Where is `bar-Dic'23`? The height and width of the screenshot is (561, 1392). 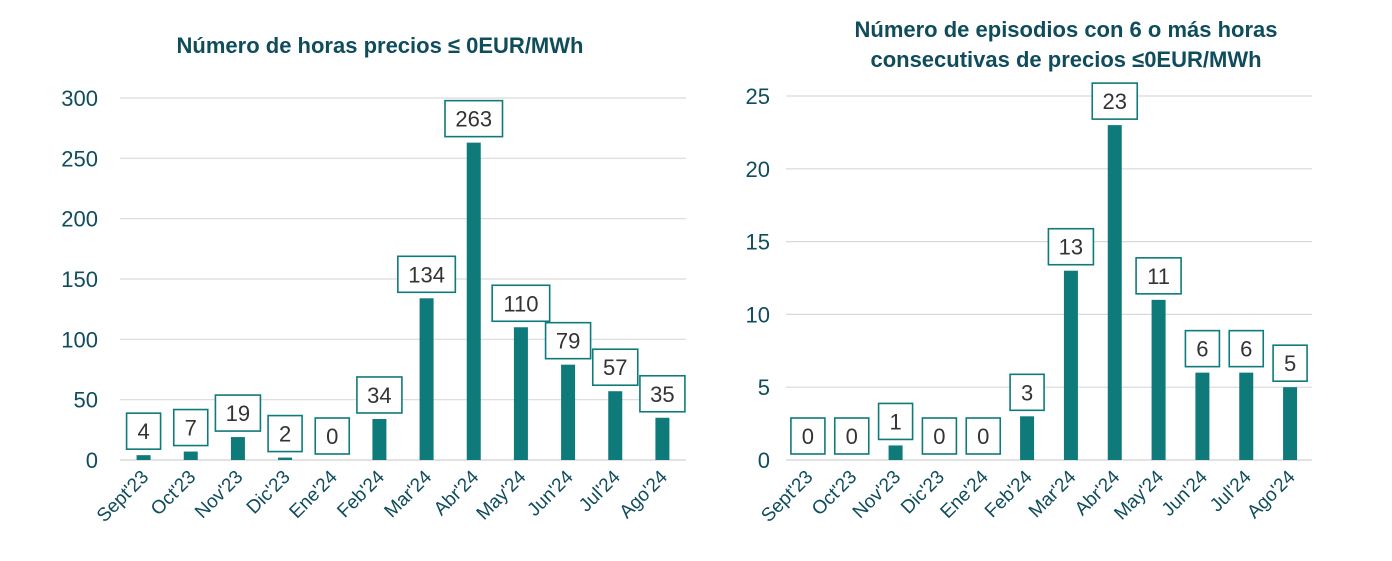
bar-Dic'23 is located at coordinates (285, 458).